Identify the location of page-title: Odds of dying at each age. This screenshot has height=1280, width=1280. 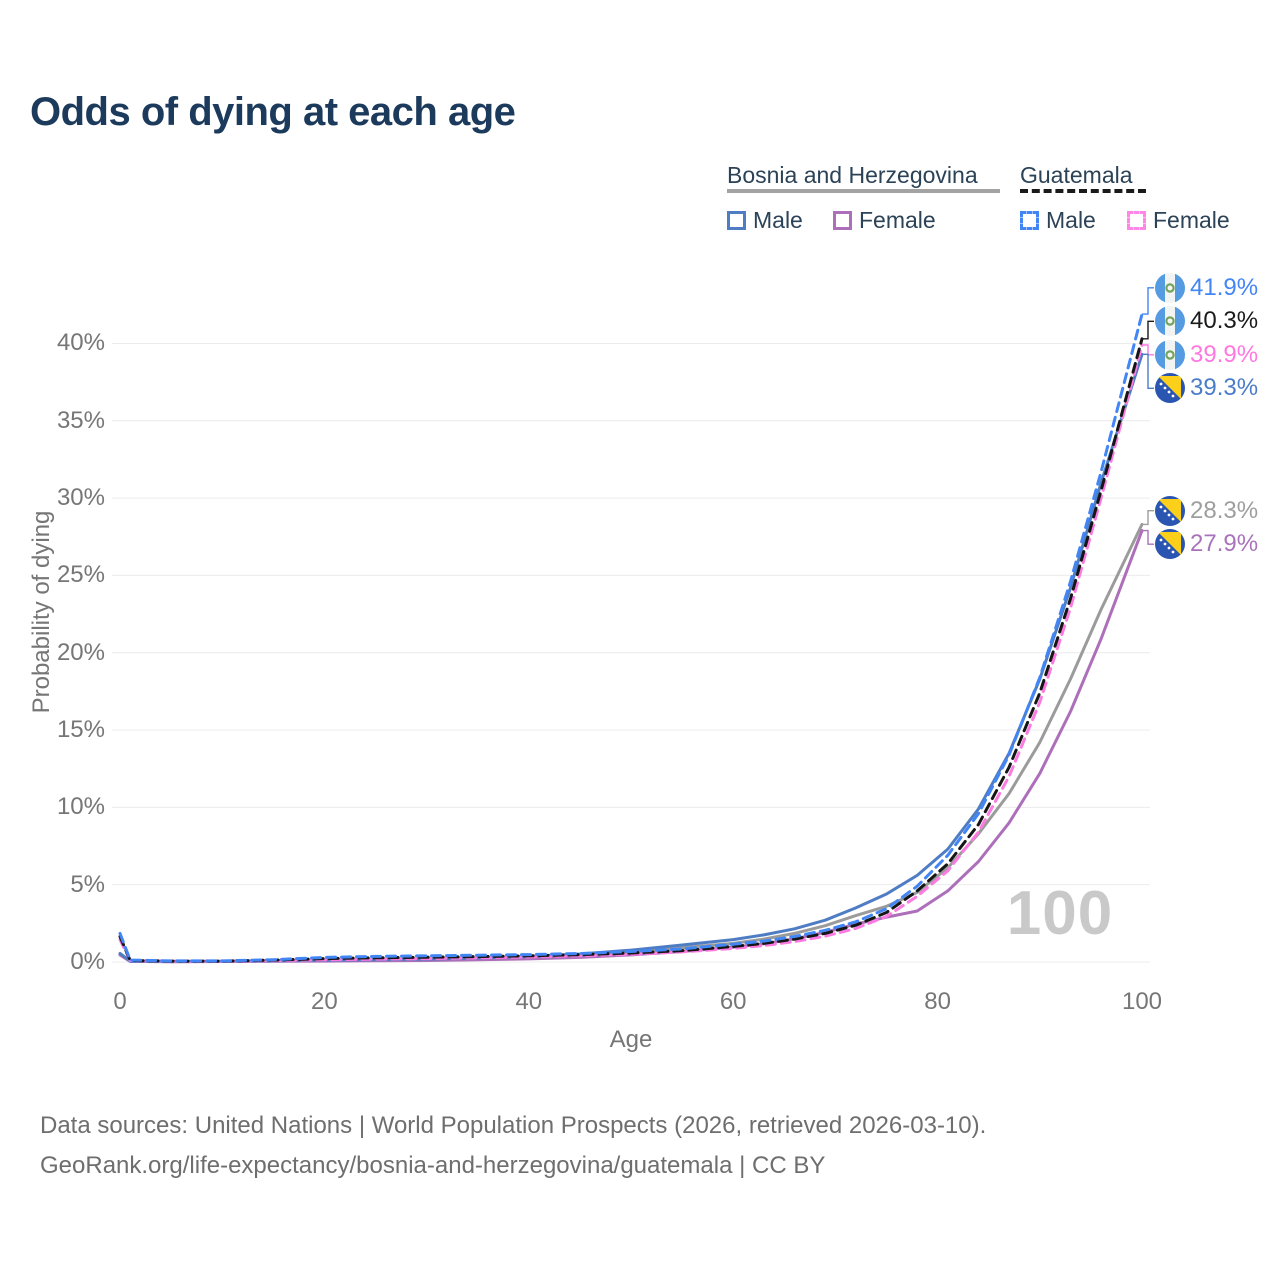
(273, 112).